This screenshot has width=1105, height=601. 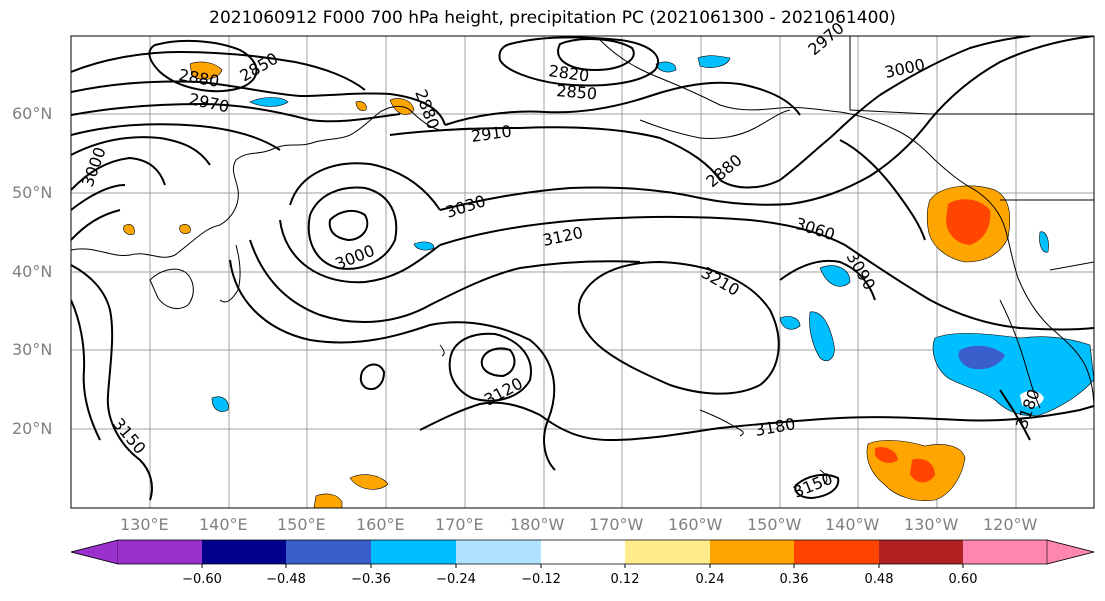 What do you see at coordinates (577, 92) in the screenshot?
I see `contour-label: 2850` at bounding box center [577, 92].